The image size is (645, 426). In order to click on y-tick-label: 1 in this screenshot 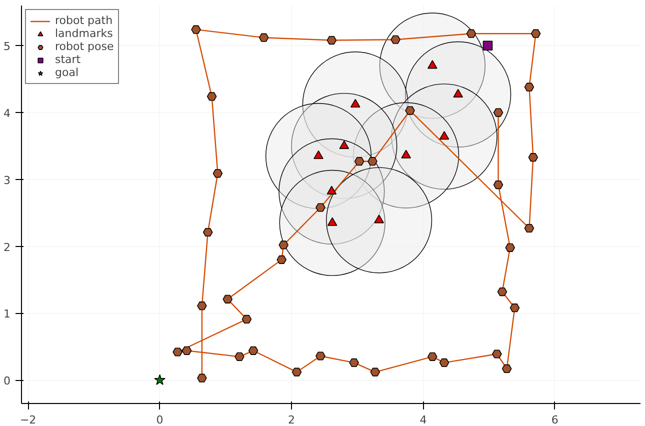, I will do `click(7, 314)`.